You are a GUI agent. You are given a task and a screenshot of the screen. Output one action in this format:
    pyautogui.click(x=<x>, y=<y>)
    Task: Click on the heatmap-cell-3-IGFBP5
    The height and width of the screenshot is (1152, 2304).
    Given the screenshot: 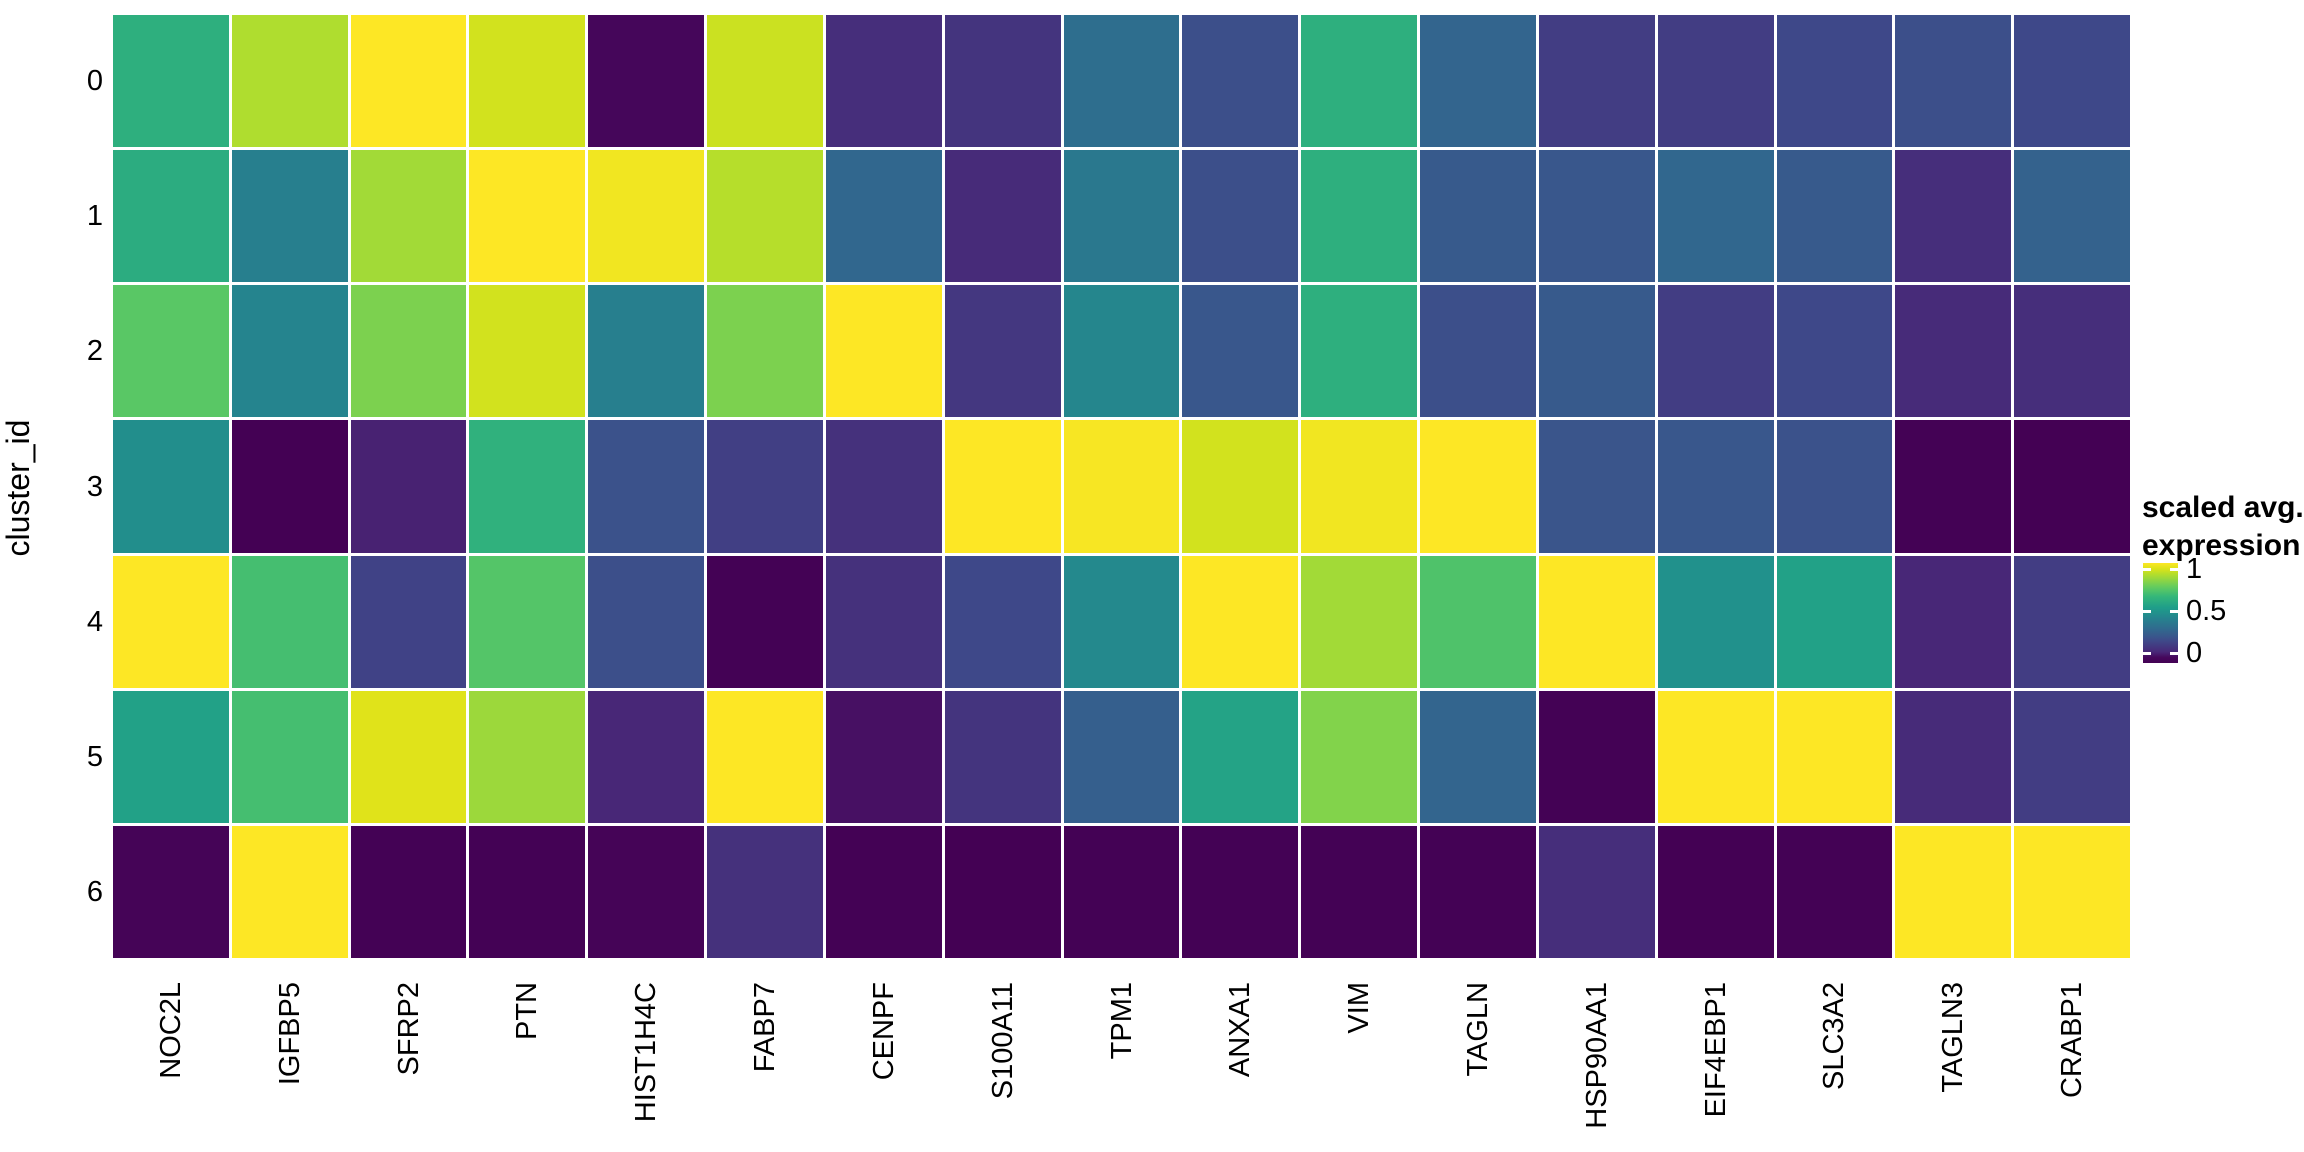 What is the action you would take?
    pyautogui.click(x=289, y=486)
    